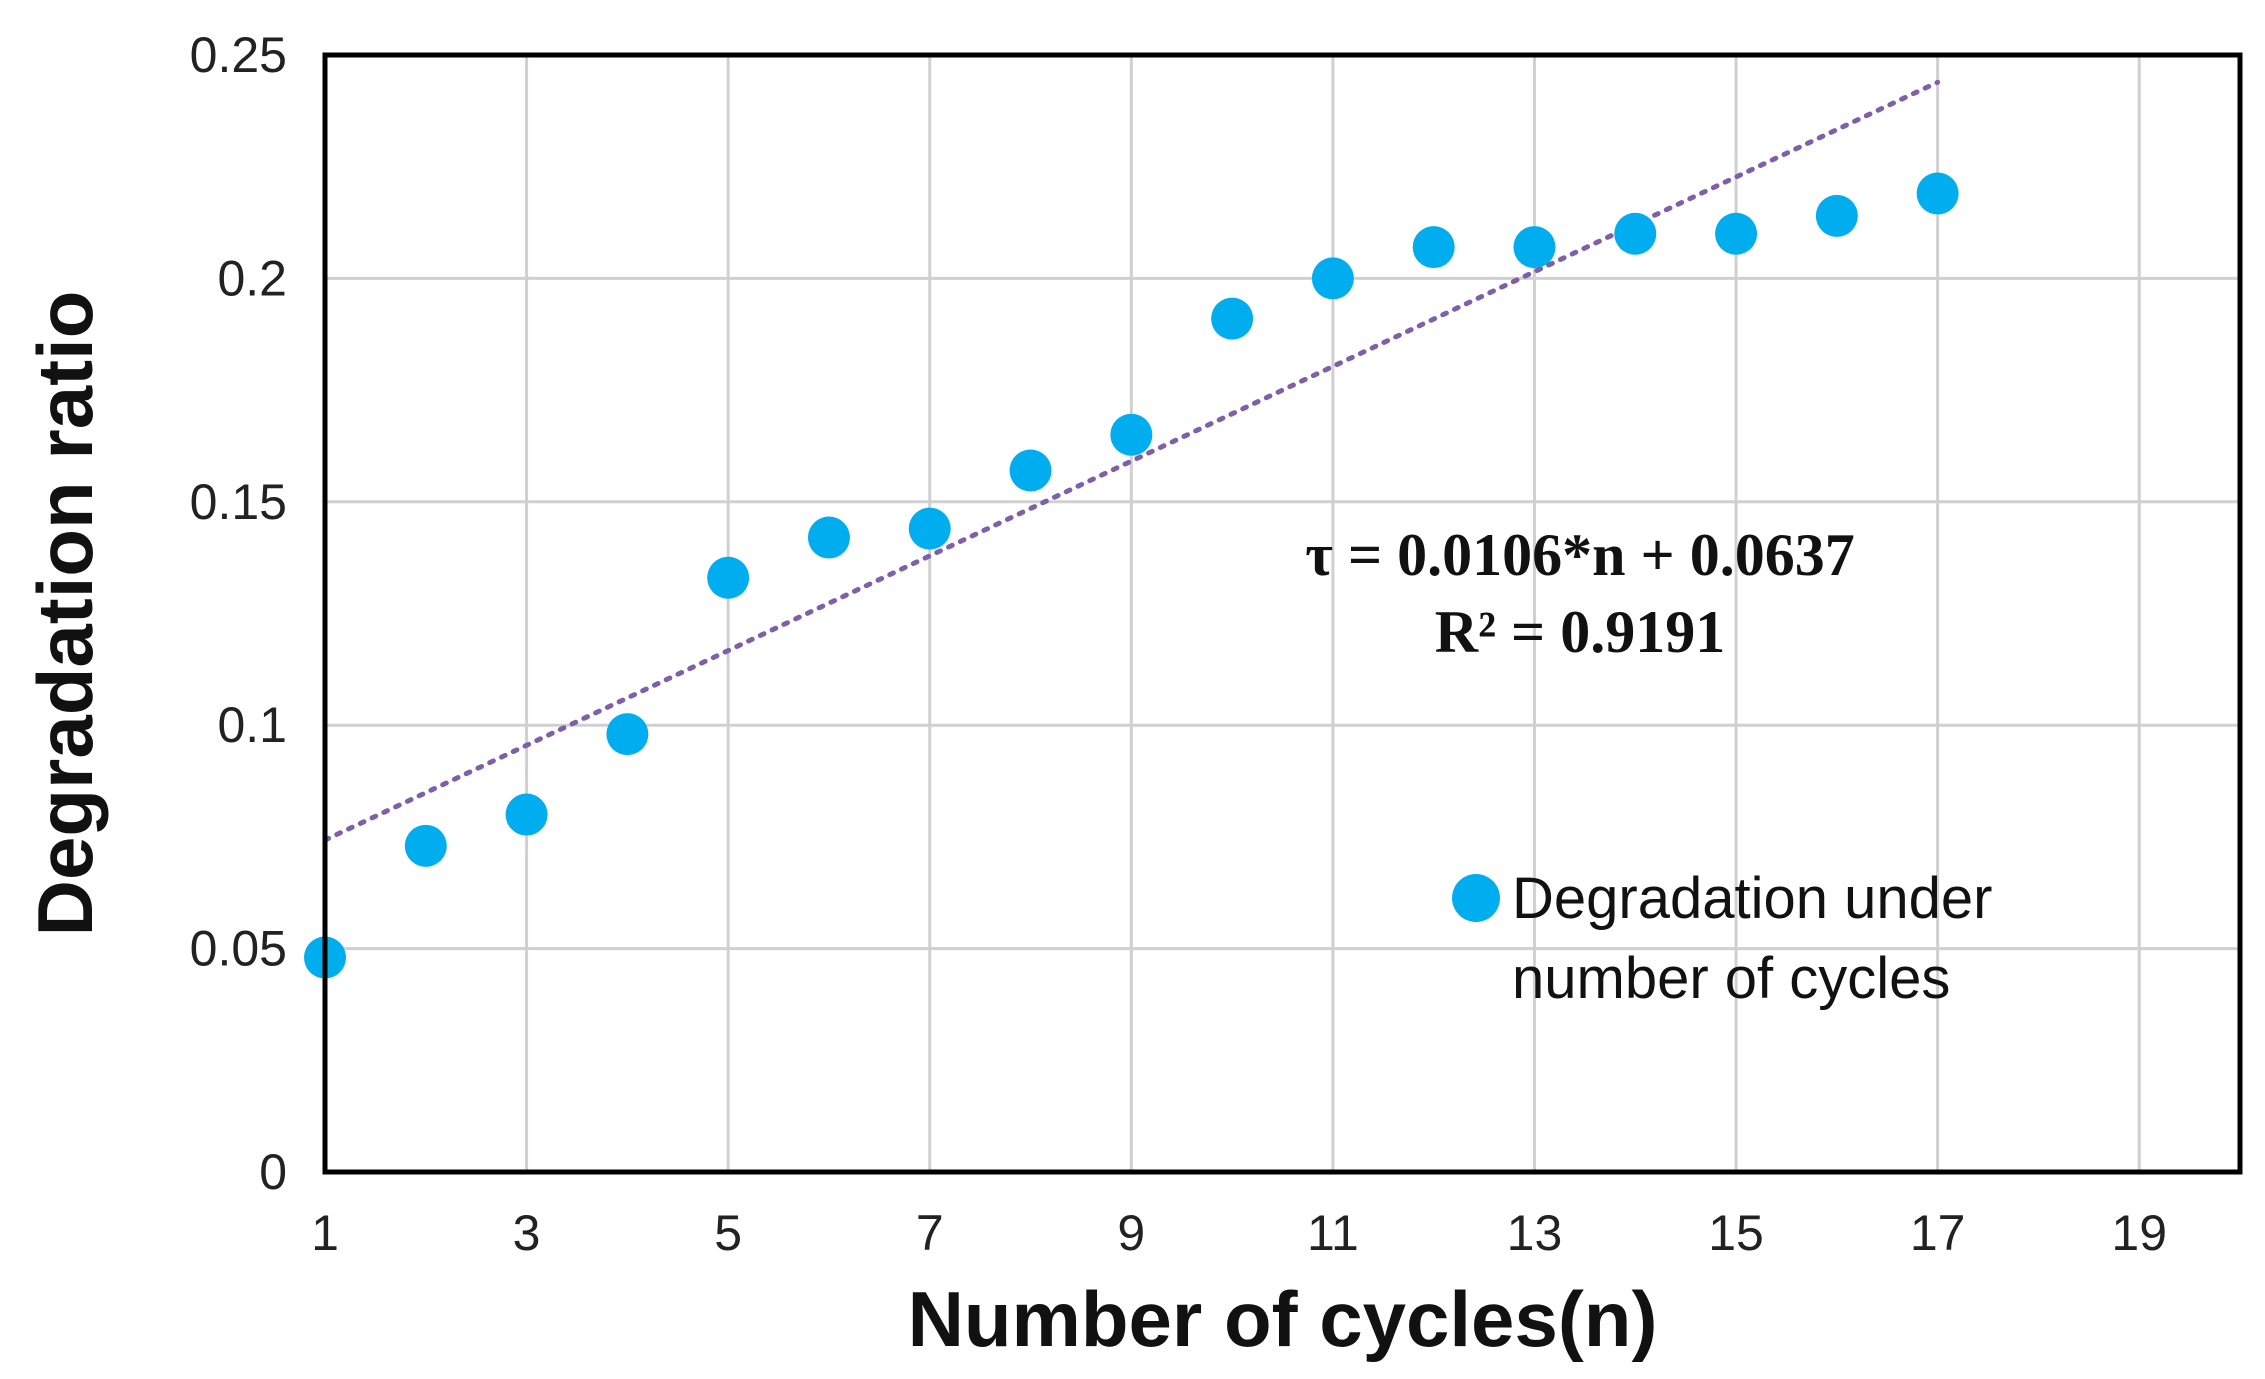 Image resolution: width=2265 pixels, height=1379 pixels. Describe the element at coordinates (2139, 1233) in the screenshot. I see `x-tick-label: 19` at that location.